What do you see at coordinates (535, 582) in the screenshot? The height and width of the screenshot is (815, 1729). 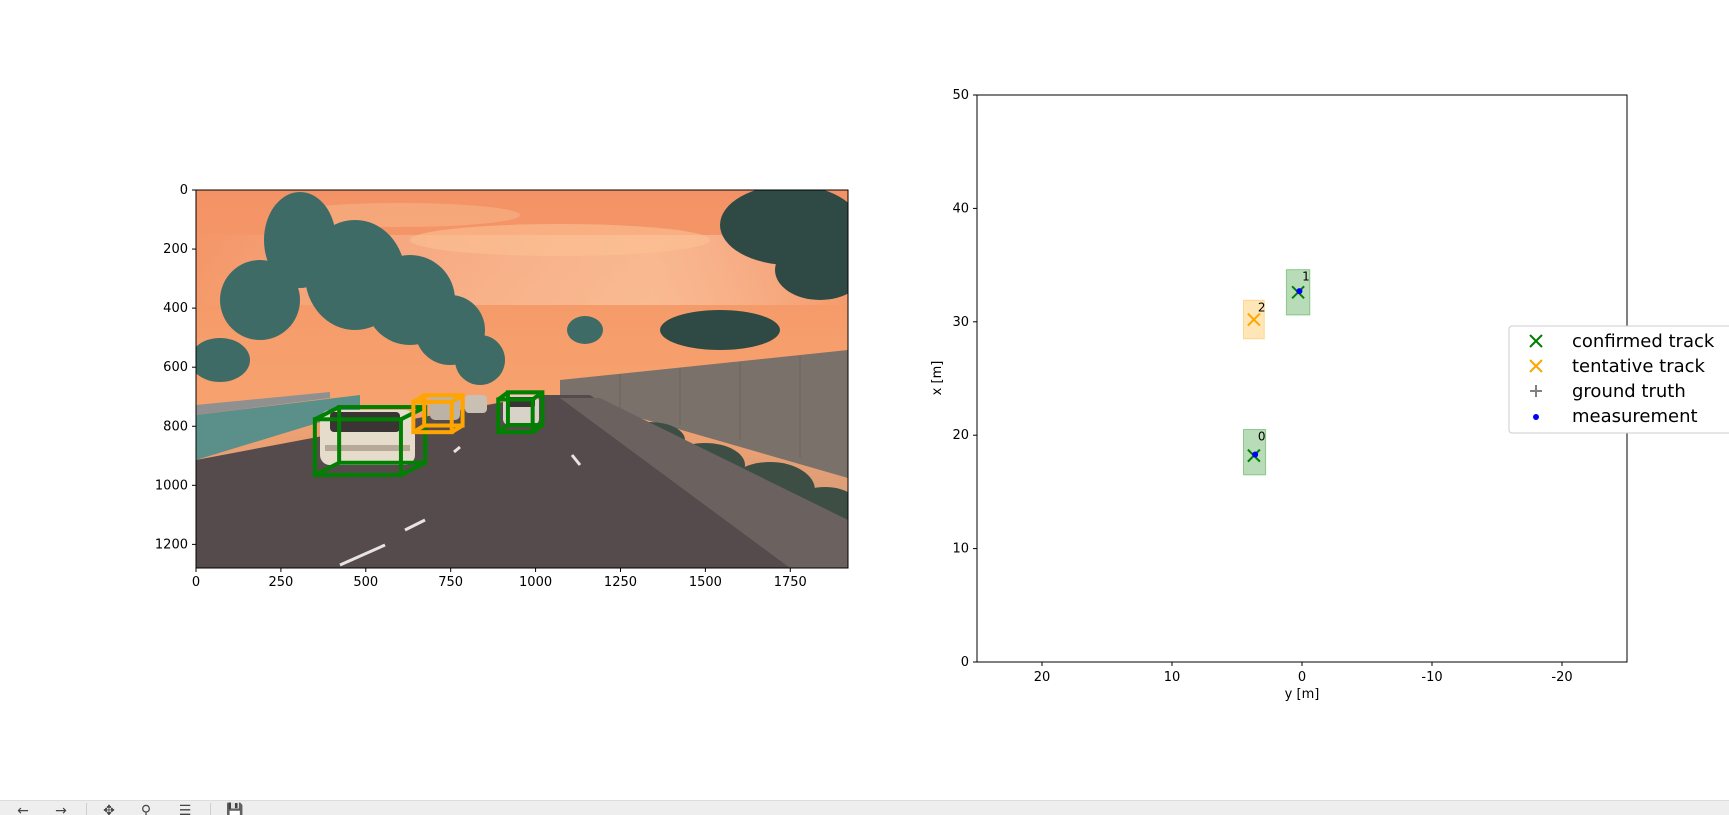 I see `x-tick-label: 1000` at bounding box center [535, 582].